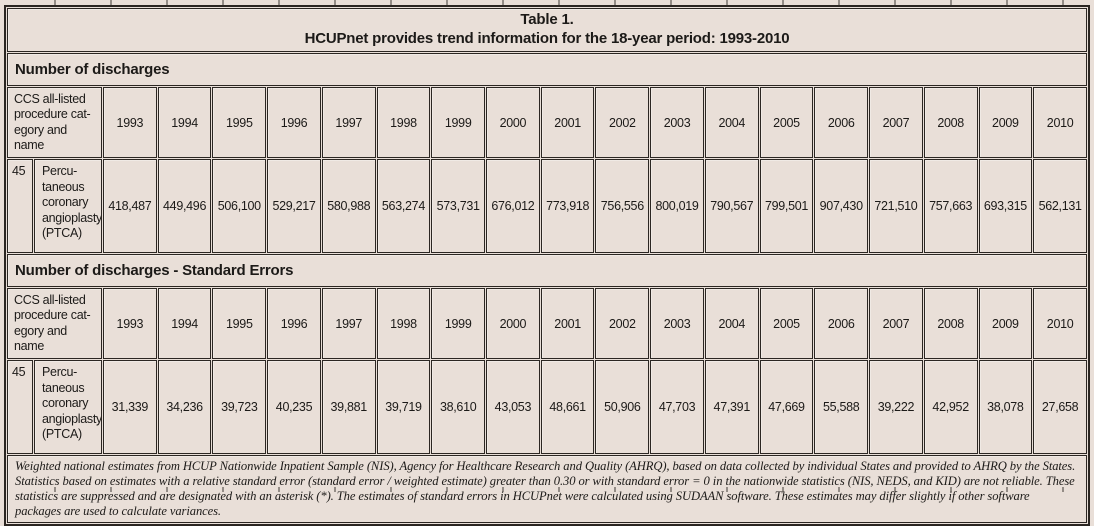 The width and height of the screenshot is (1094, 526). Describe the element at coordinates (622, 407) in the screenshot. I see `value-cell: 50,906` at that location.